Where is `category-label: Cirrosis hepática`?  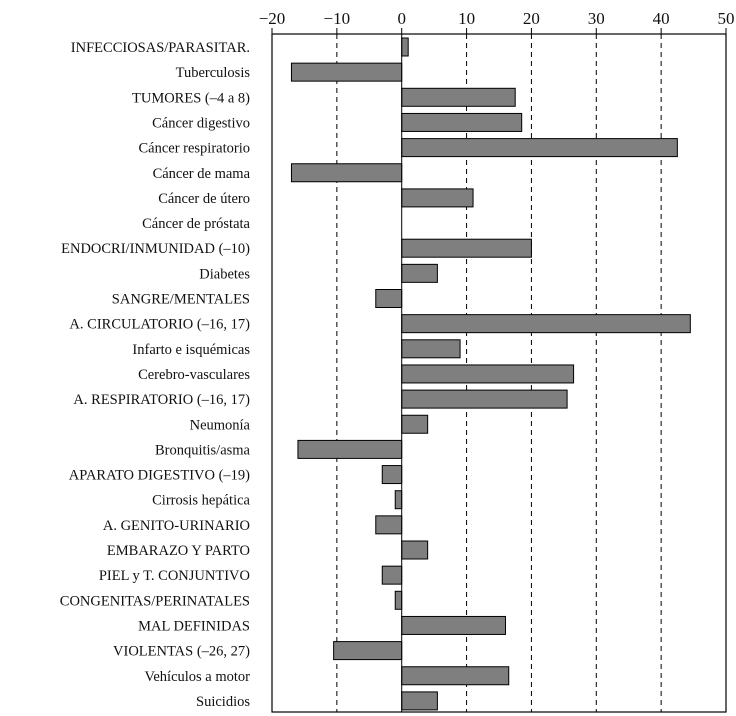
category-label: Cirrosis hepática is located at coordinates (201, 501).